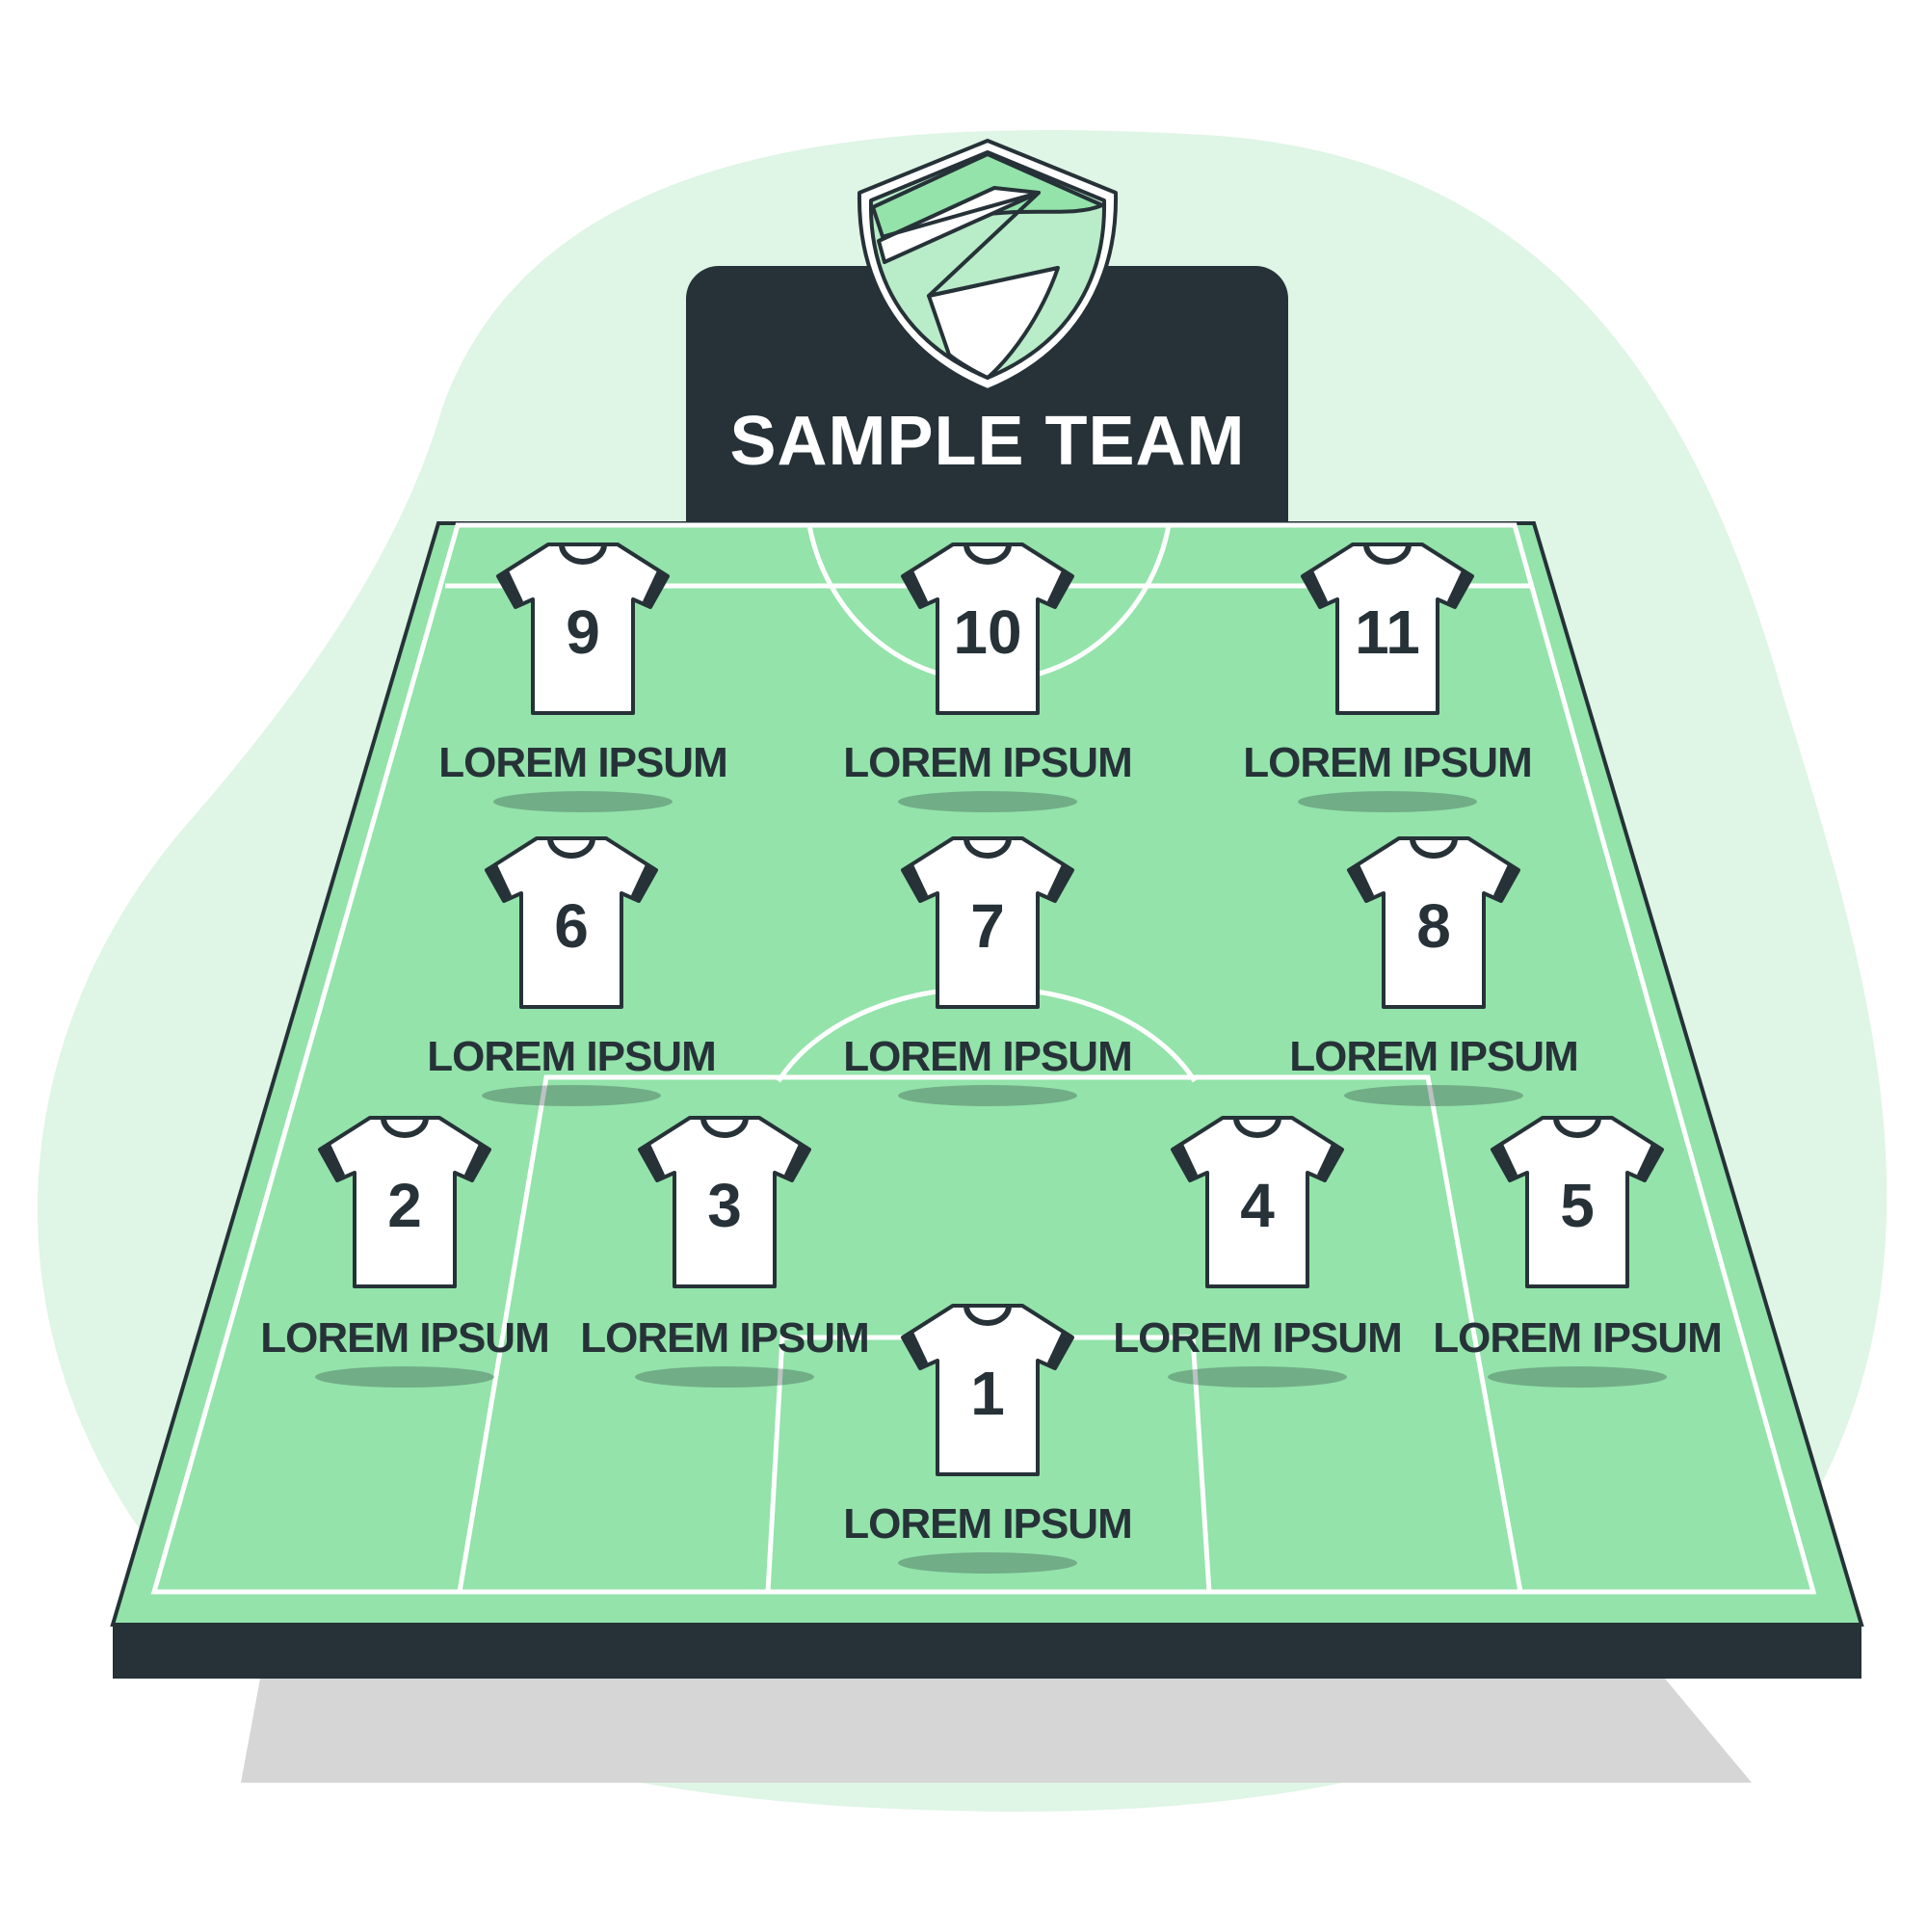  I want to click on player-7: 7 LOREM IPSUM, so click(988, 971).